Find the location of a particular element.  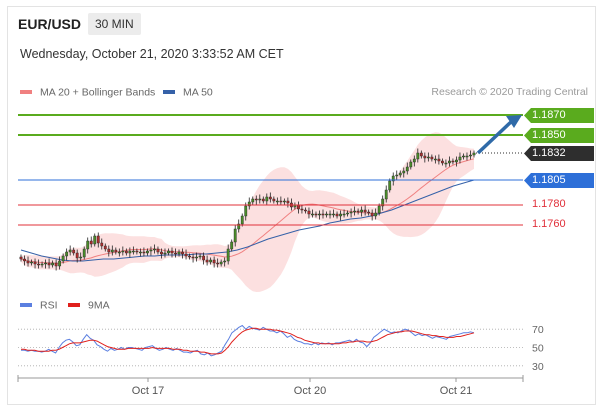

pivot-level-tag: 1.1805 is located at coordinates (559, 180).